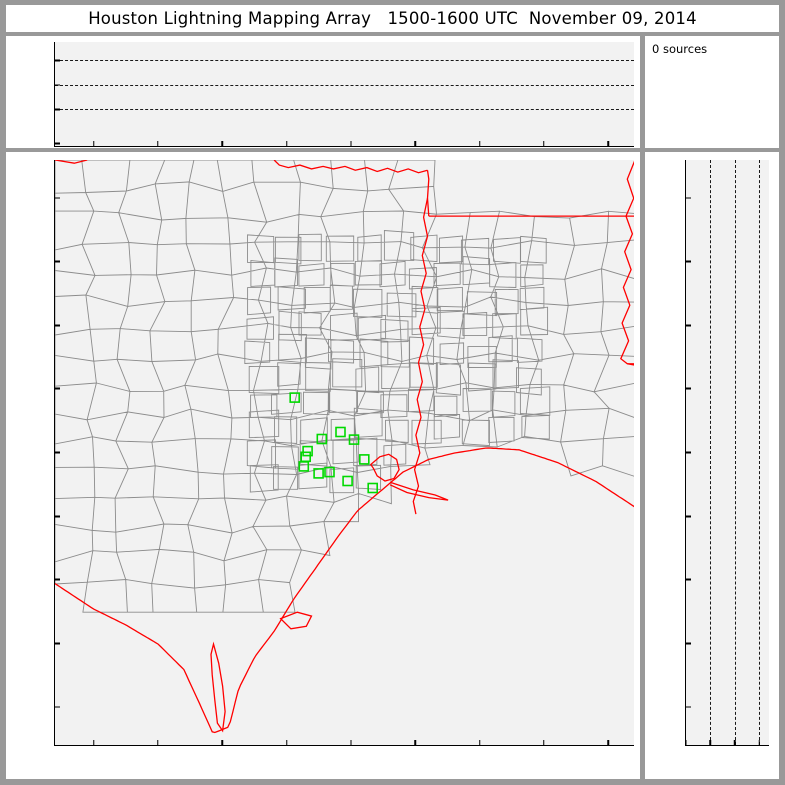  What do you see at coordinates (479, 143) in the screenshot?
I see `top-xtick-200: 200.0` at bounding box center [479, 143].